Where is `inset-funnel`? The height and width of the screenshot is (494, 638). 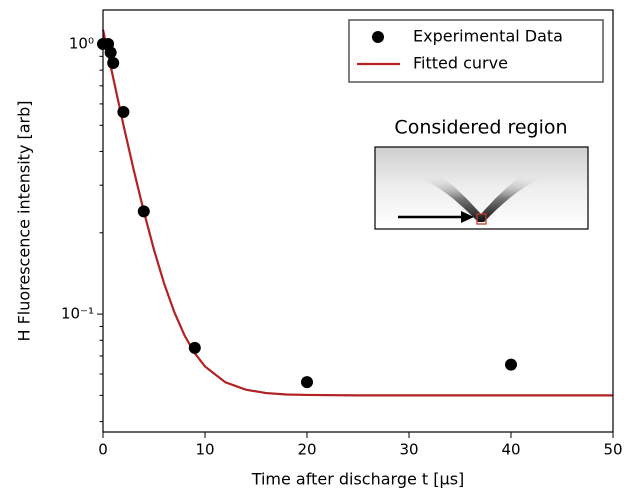 inset-funnel is located at coordinates (481, 187).